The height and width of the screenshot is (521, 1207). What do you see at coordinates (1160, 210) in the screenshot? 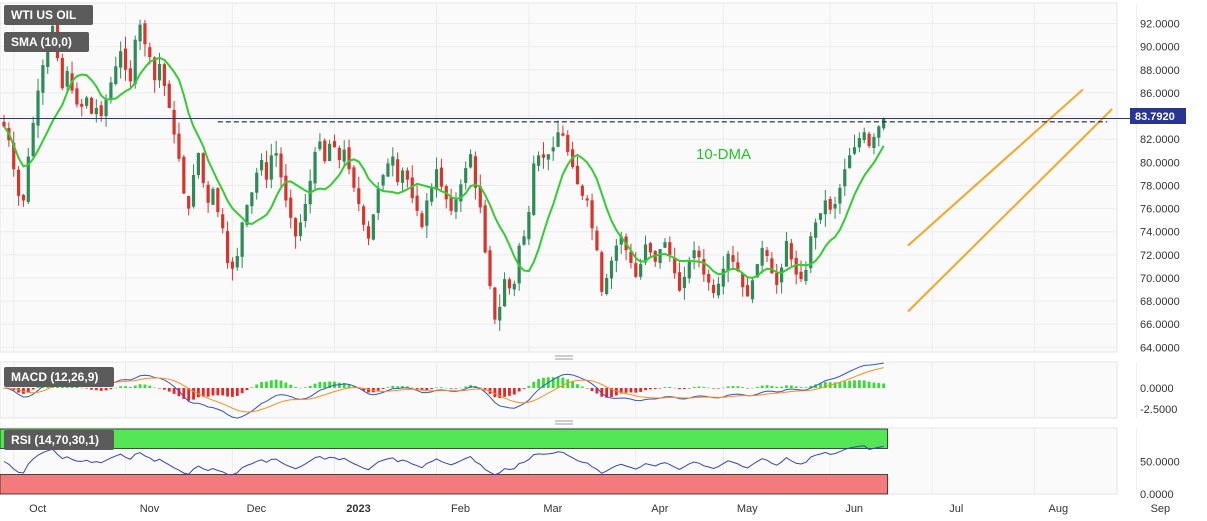
I see `price-tick-label: 76.0000` at bounding box center [1160, 210].